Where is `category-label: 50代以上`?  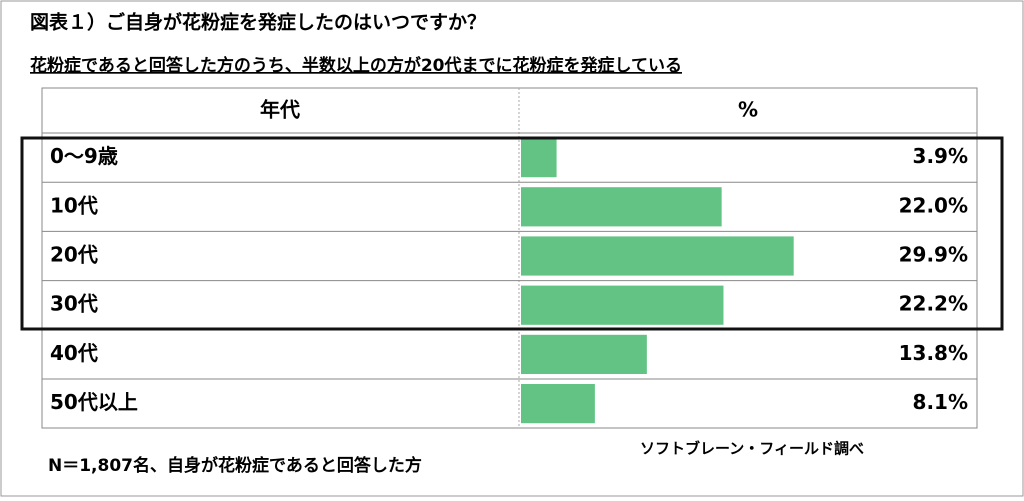 category-label: 50代以上 is located at coordinates (94, 402).